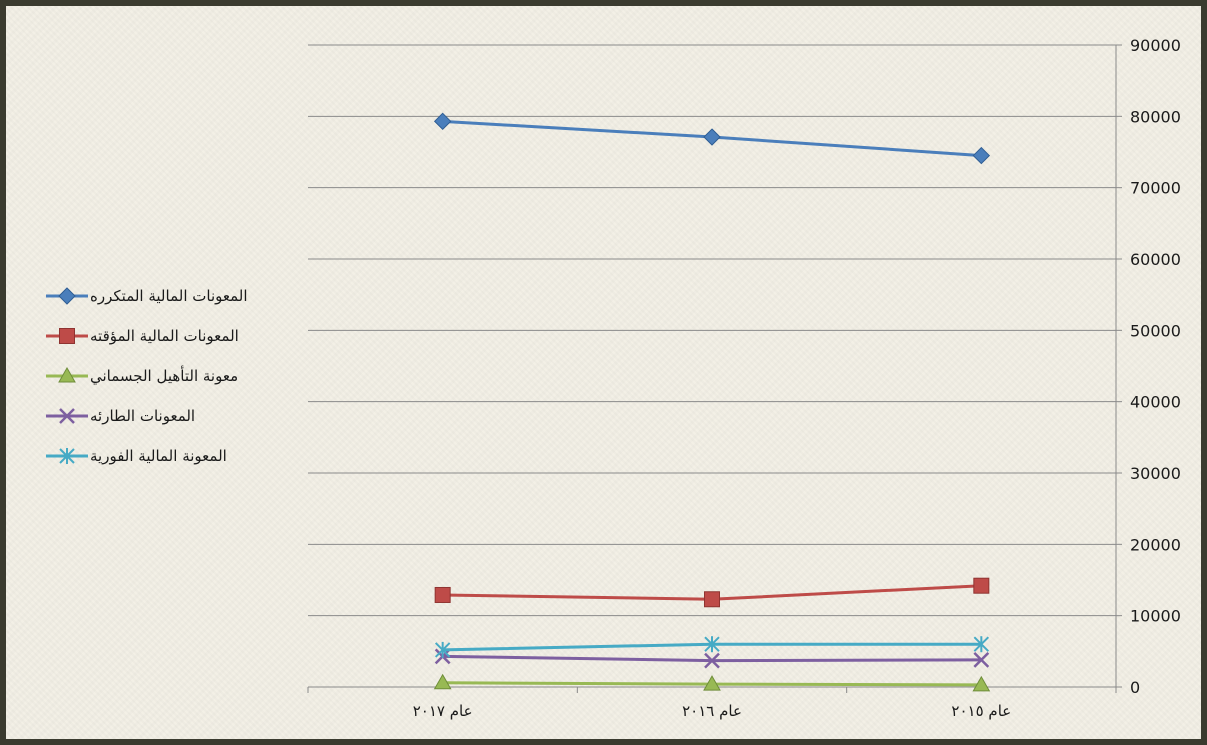 The width and height of the screenshot is (1207, 745). I want to click on legend-entry: المعونات المالية المؤقته, so click(142, 336).